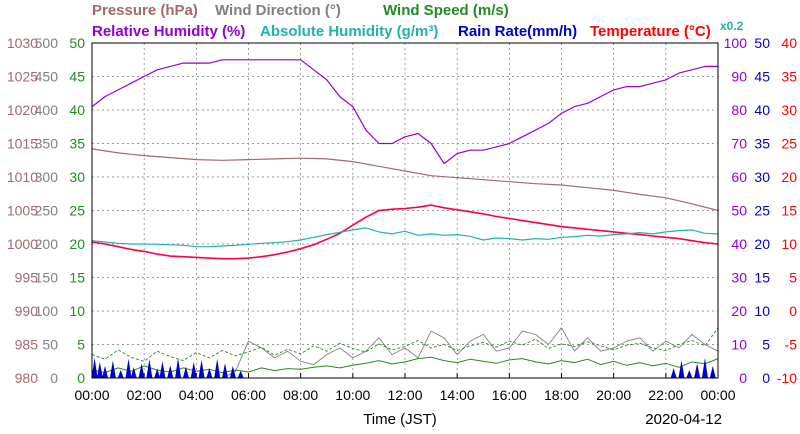  I want to click on y-tick-label-wind-speed: 30, so click(77, 177).